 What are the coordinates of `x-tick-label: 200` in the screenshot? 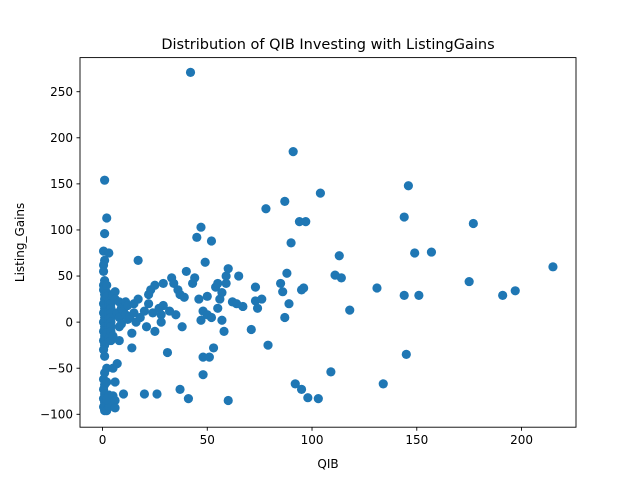 It's located at (521, 440).